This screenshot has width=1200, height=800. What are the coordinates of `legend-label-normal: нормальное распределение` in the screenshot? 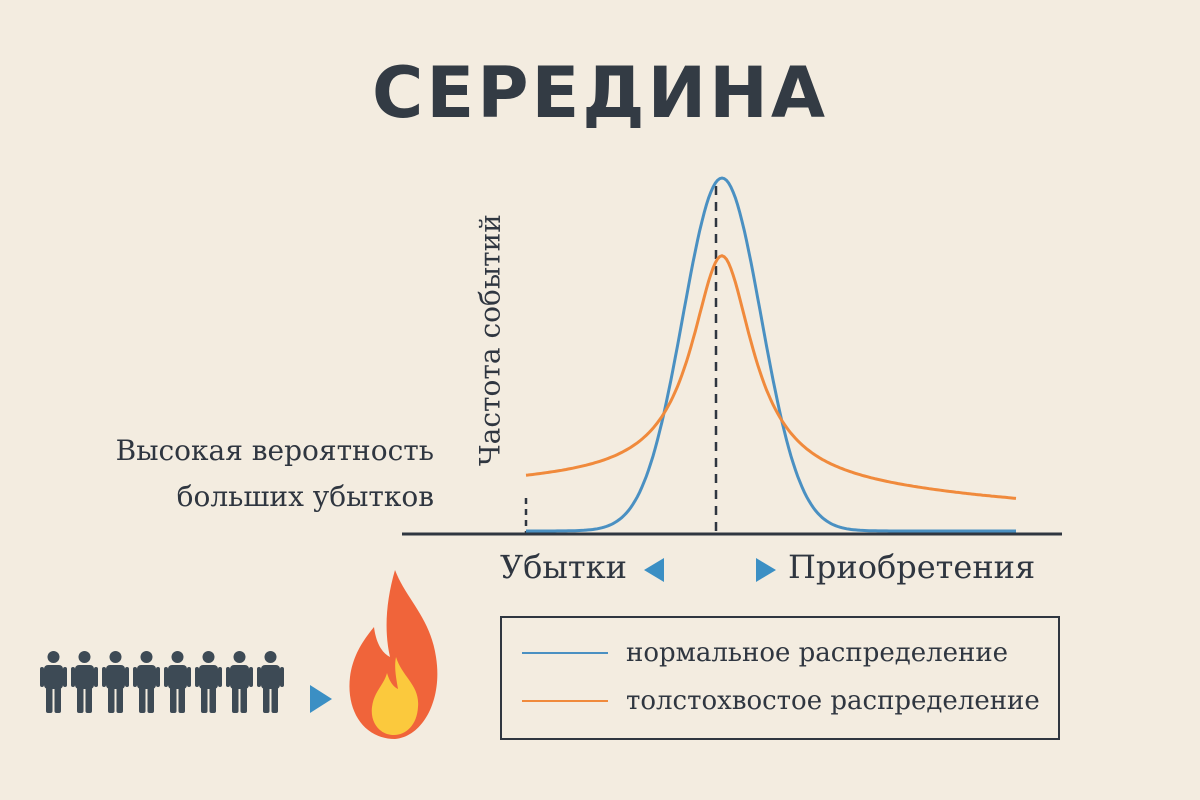 It's located at (817, 653).